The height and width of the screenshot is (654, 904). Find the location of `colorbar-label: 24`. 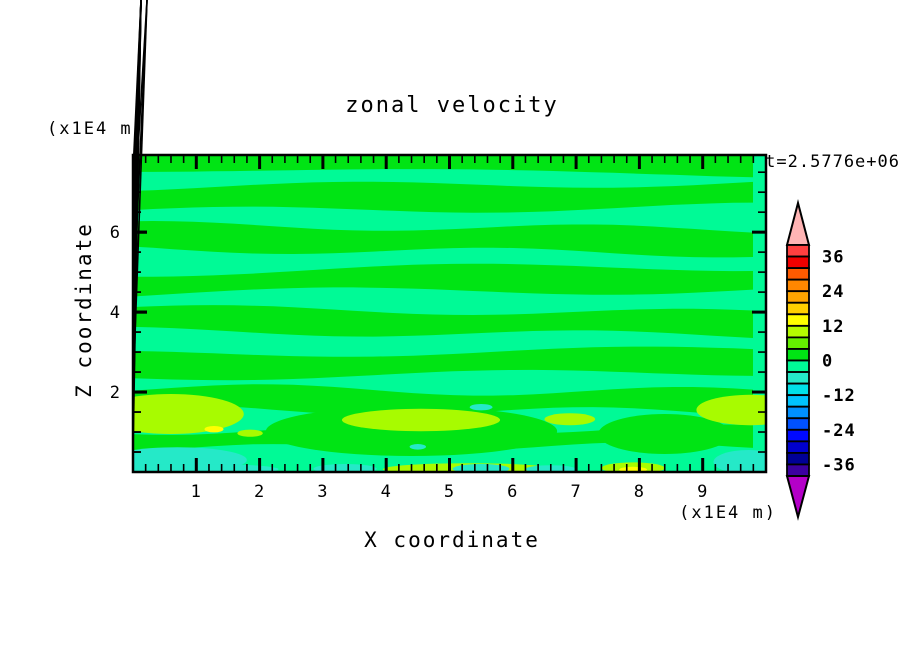

colorbar-label: 24 is located at coordinates (833, 292).